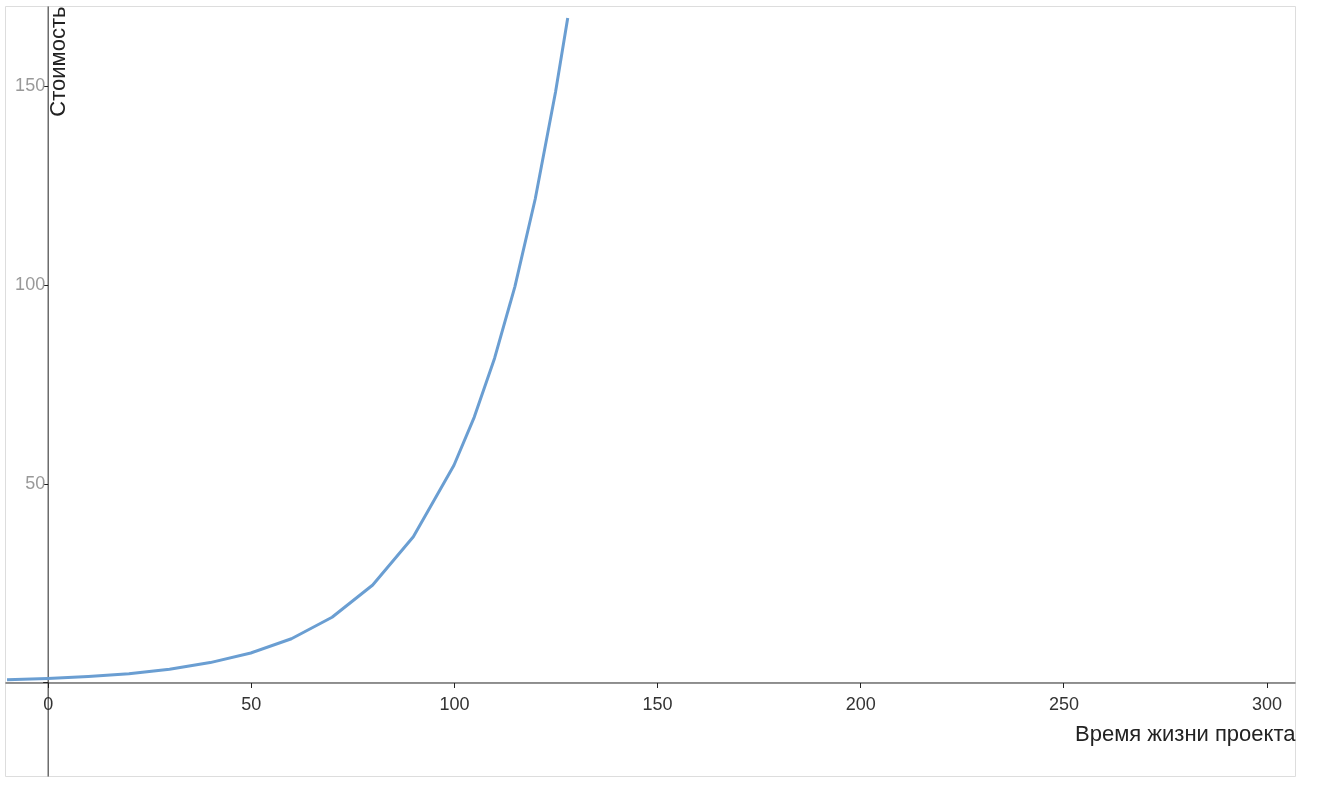 The height and width of the screenshot is (810, 1319). Describe the element at coordinates (1186, 733) in the screenshot. I see `x-axis-title: Время жизни проекта` at that location.